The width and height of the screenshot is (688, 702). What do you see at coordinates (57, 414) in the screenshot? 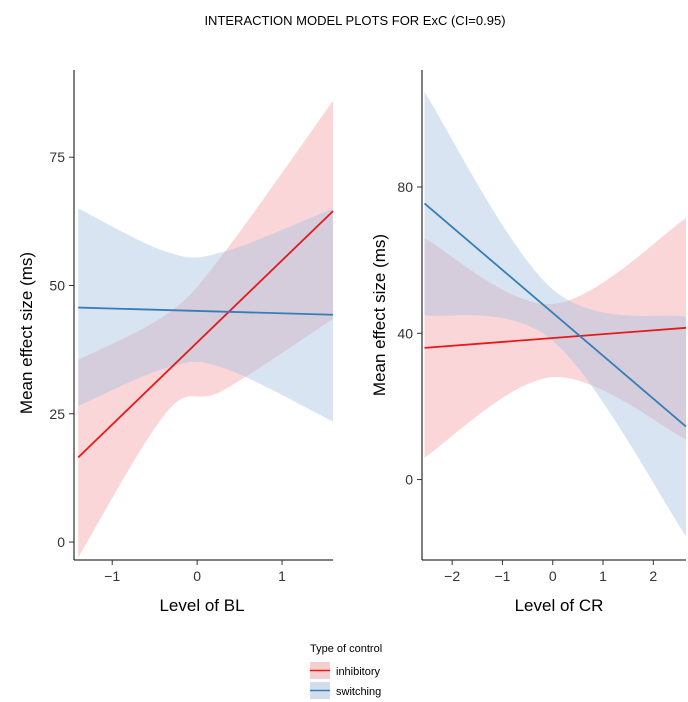
I see `y-tick-label-bl-1: 25` at bounding box center [57, 414].